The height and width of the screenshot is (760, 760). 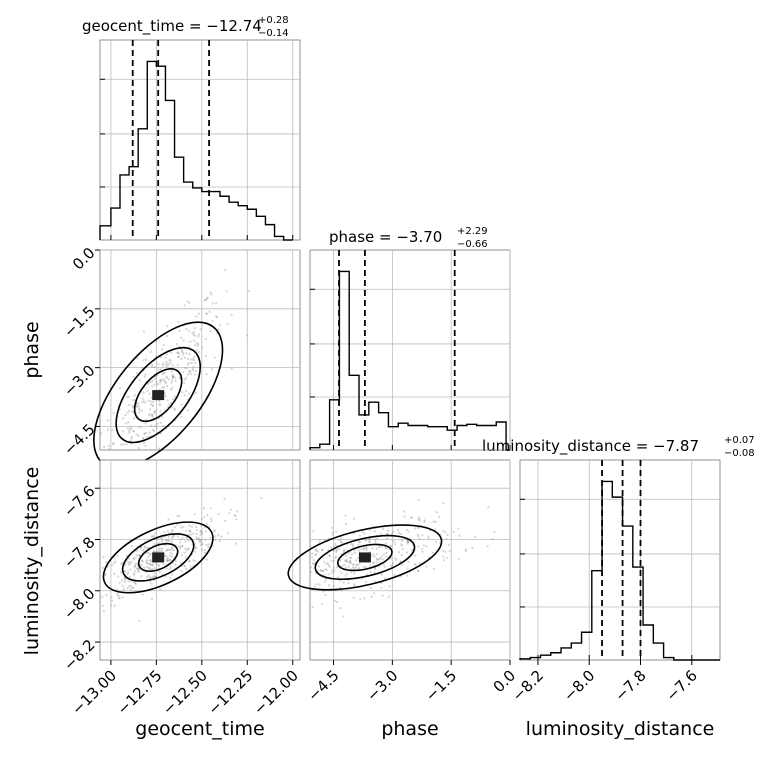 I want to click on left-ticklabel-luminosity_distance-0: −8.2, so click(x=79, y=655).